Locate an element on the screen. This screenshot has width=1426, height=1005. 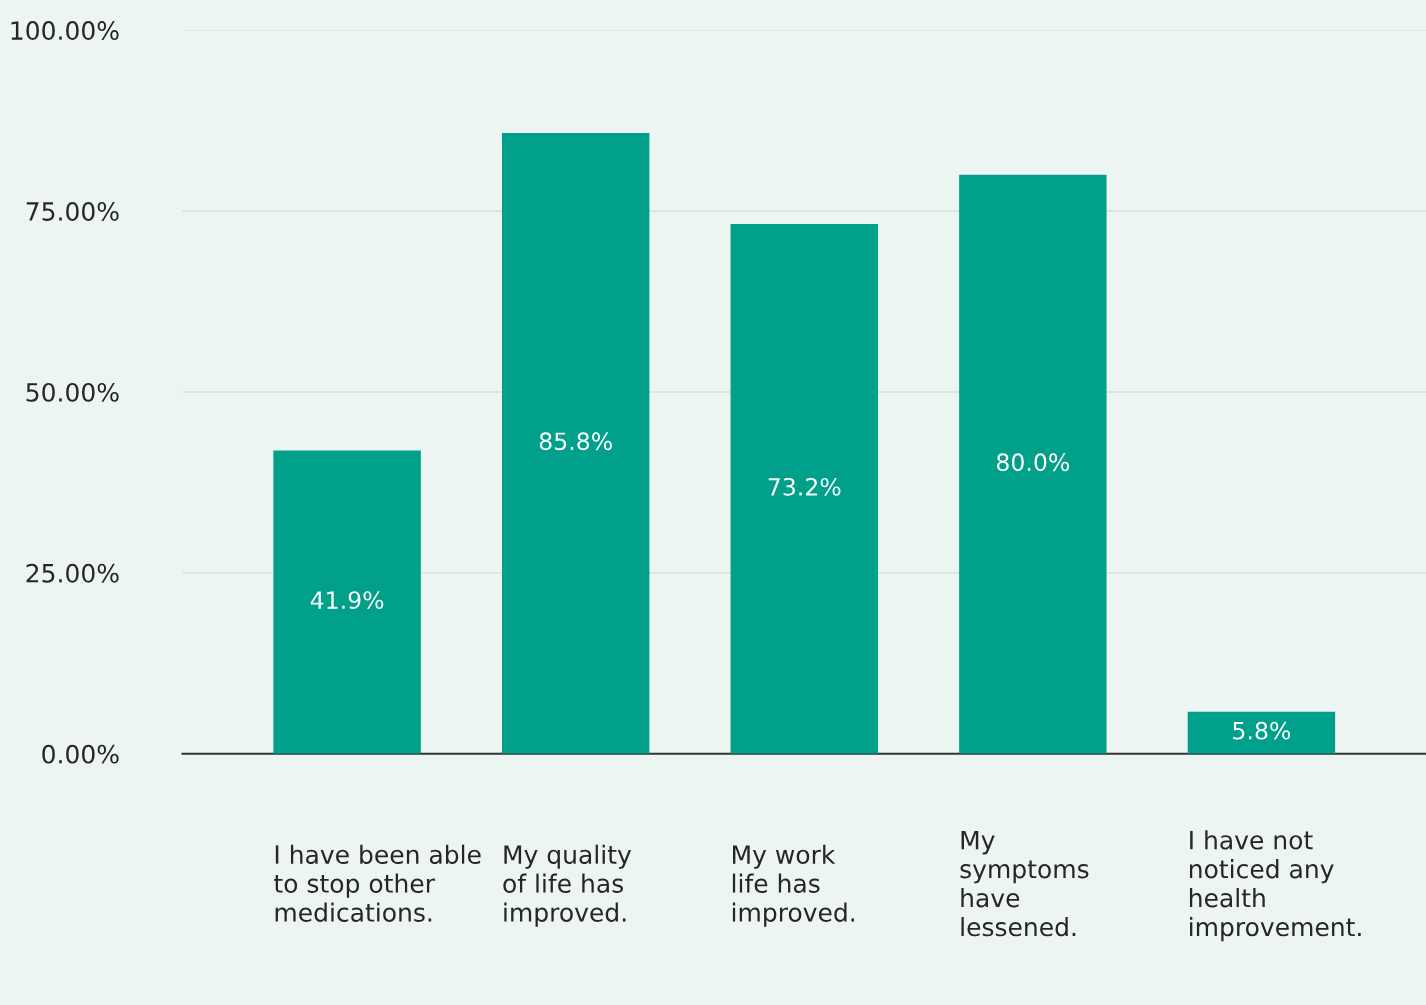
x-tick-label: I have been able to stop other medications. is located at coordinates (377, 883).